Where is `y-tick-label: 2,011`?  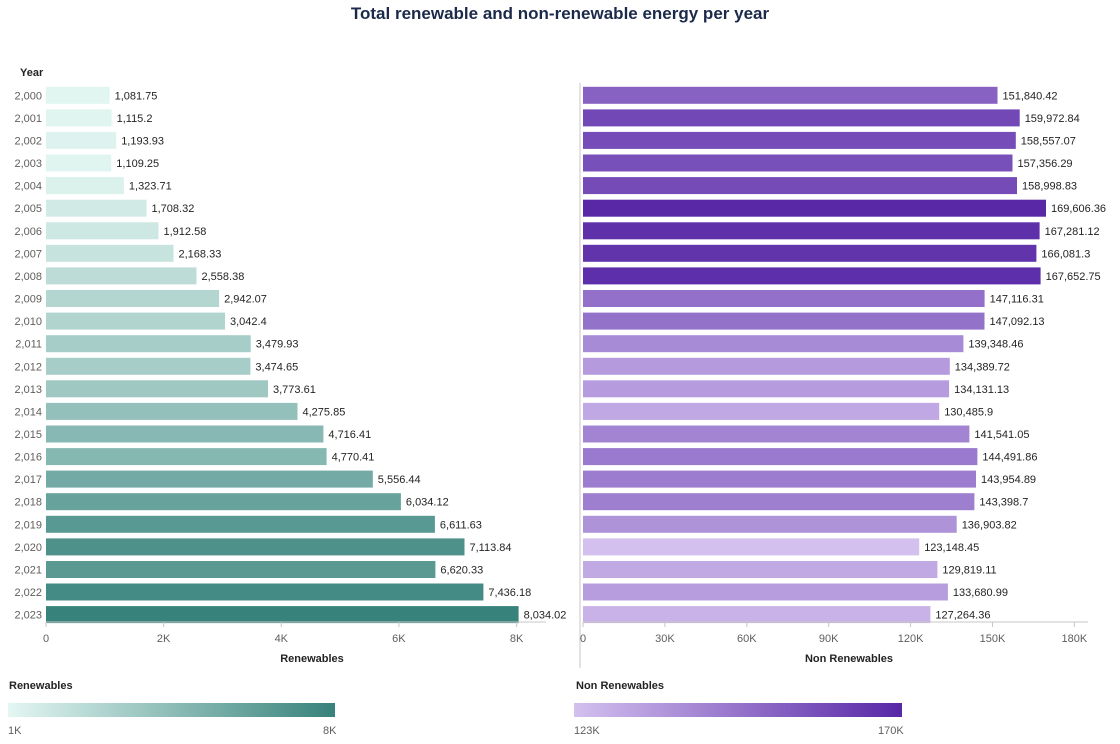
y-tick-label: 2,011 is located at coordinates (28, 345).